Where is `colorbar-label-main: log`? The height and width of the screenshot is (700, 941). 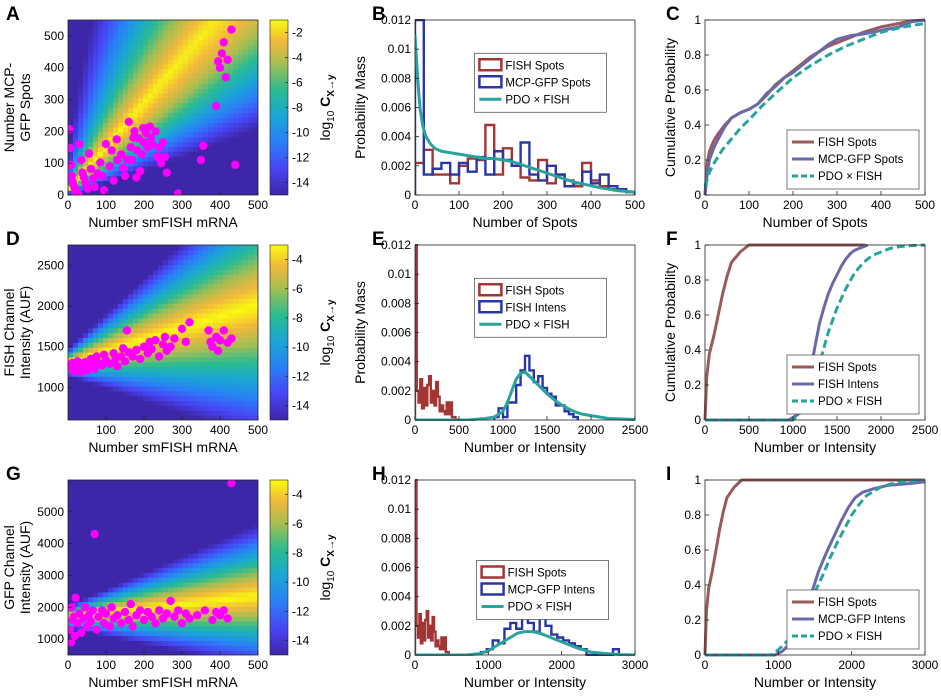 colorbar-label-main: log is located at coordinates (325, 591).